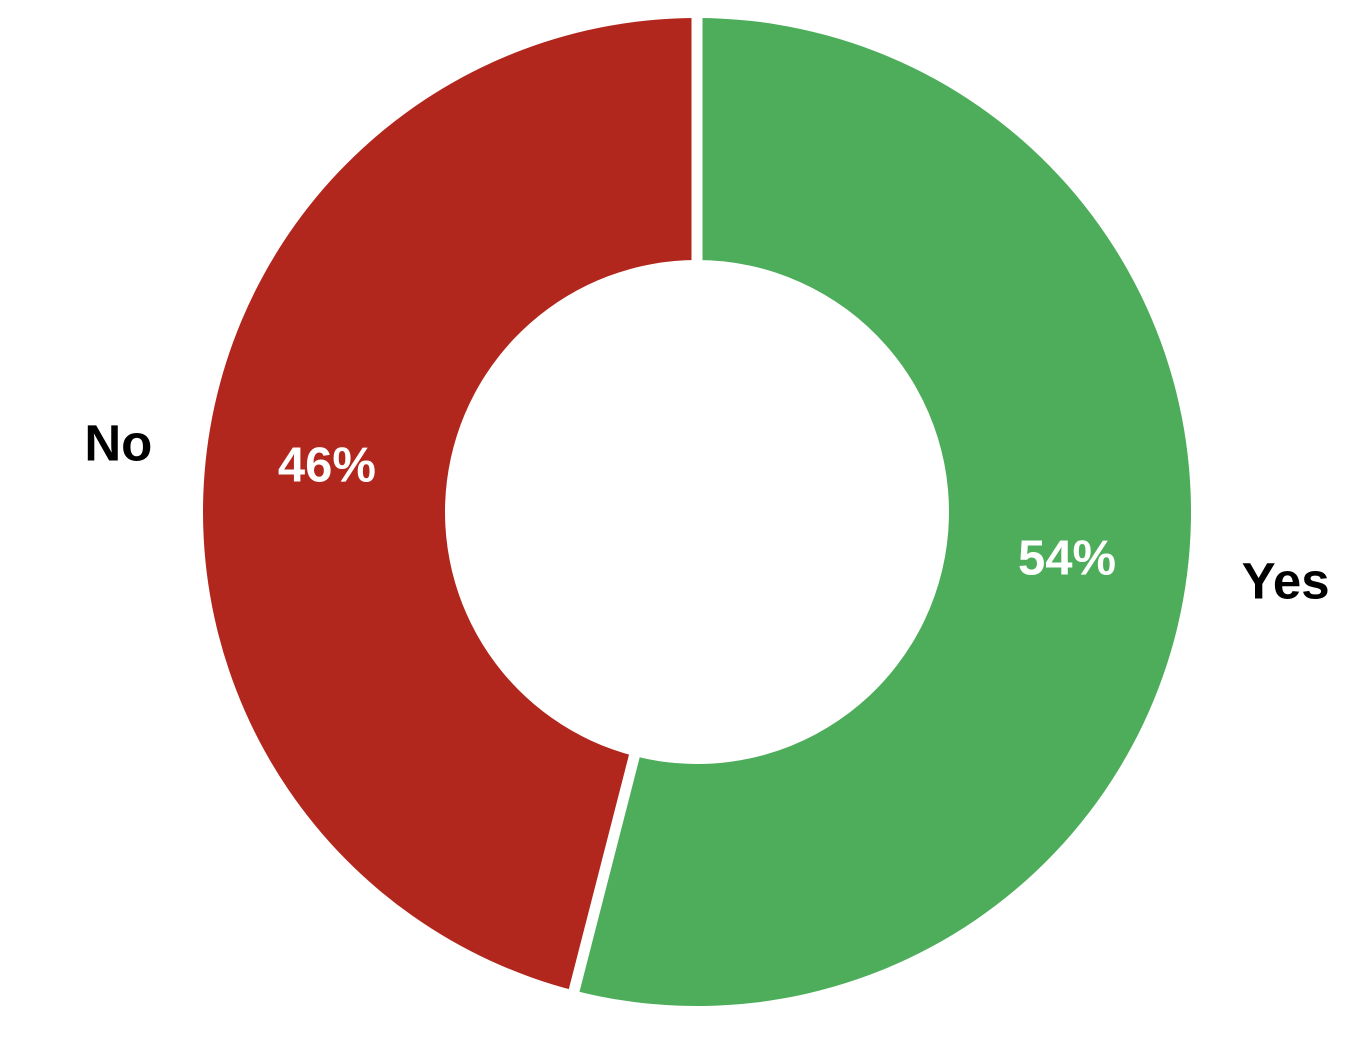 The height and width of the screenshot is (1062, 1366). I want to click on category-label-yes: Yes, so click(1286, 580).